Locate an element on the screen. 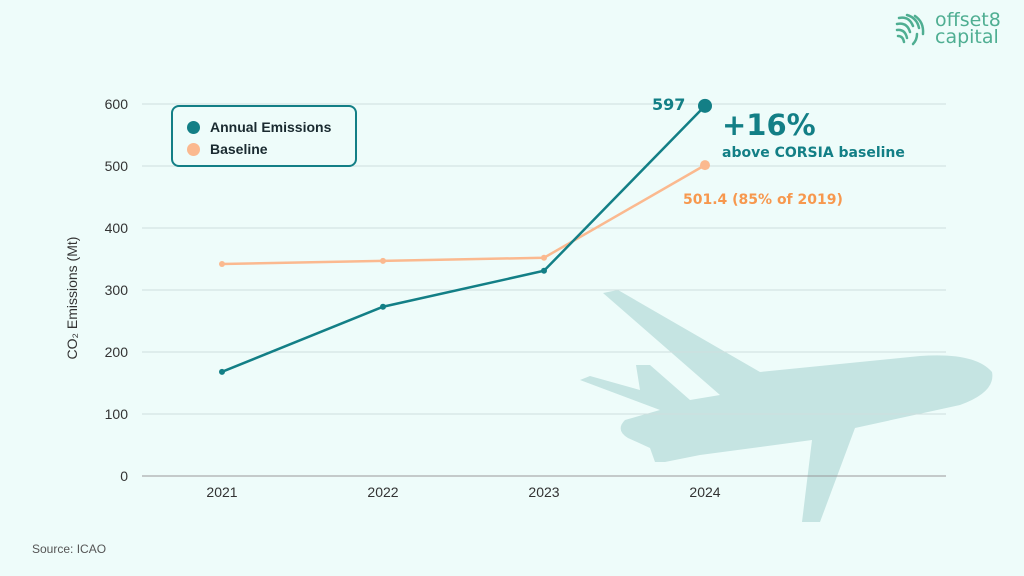 Image resolution: width=1024 pixels, height=576 pixels. legend-item-emissions: Annual Emissions is located at coordinates (271, 127).